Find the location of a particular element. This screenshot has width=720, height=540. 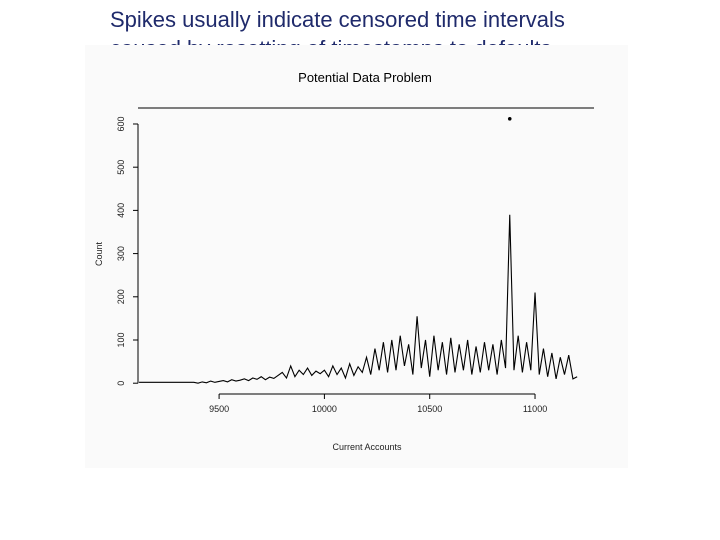

y-tick-label: 300 is located at coordinates (121, 253).